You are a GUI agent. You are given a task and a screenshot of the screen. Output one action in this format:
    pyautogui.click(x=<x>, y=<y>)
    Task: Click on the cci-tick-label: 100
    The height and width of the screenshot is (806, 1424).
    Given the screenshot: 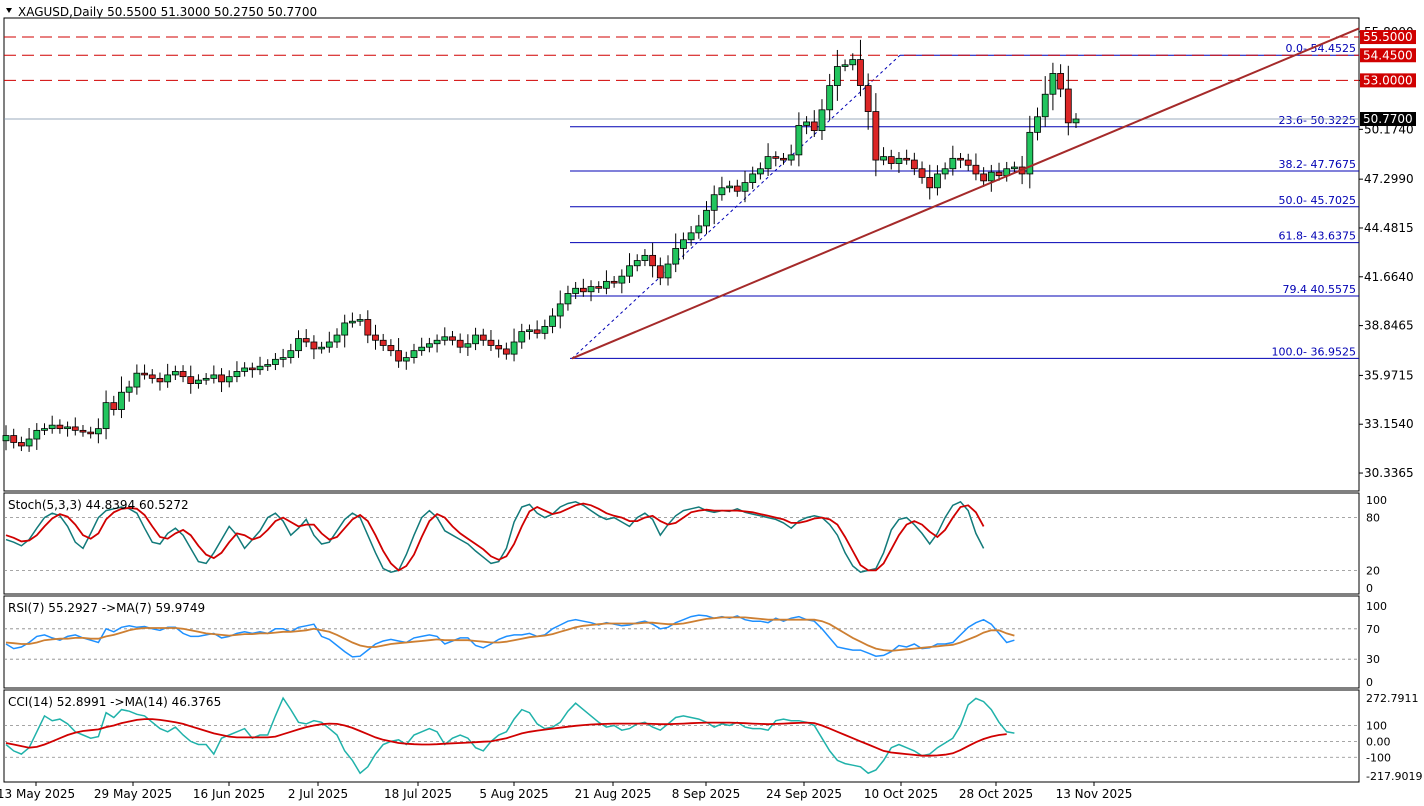 What is the action you would take?
    pyautogui.click(x=1376, y=725)
    